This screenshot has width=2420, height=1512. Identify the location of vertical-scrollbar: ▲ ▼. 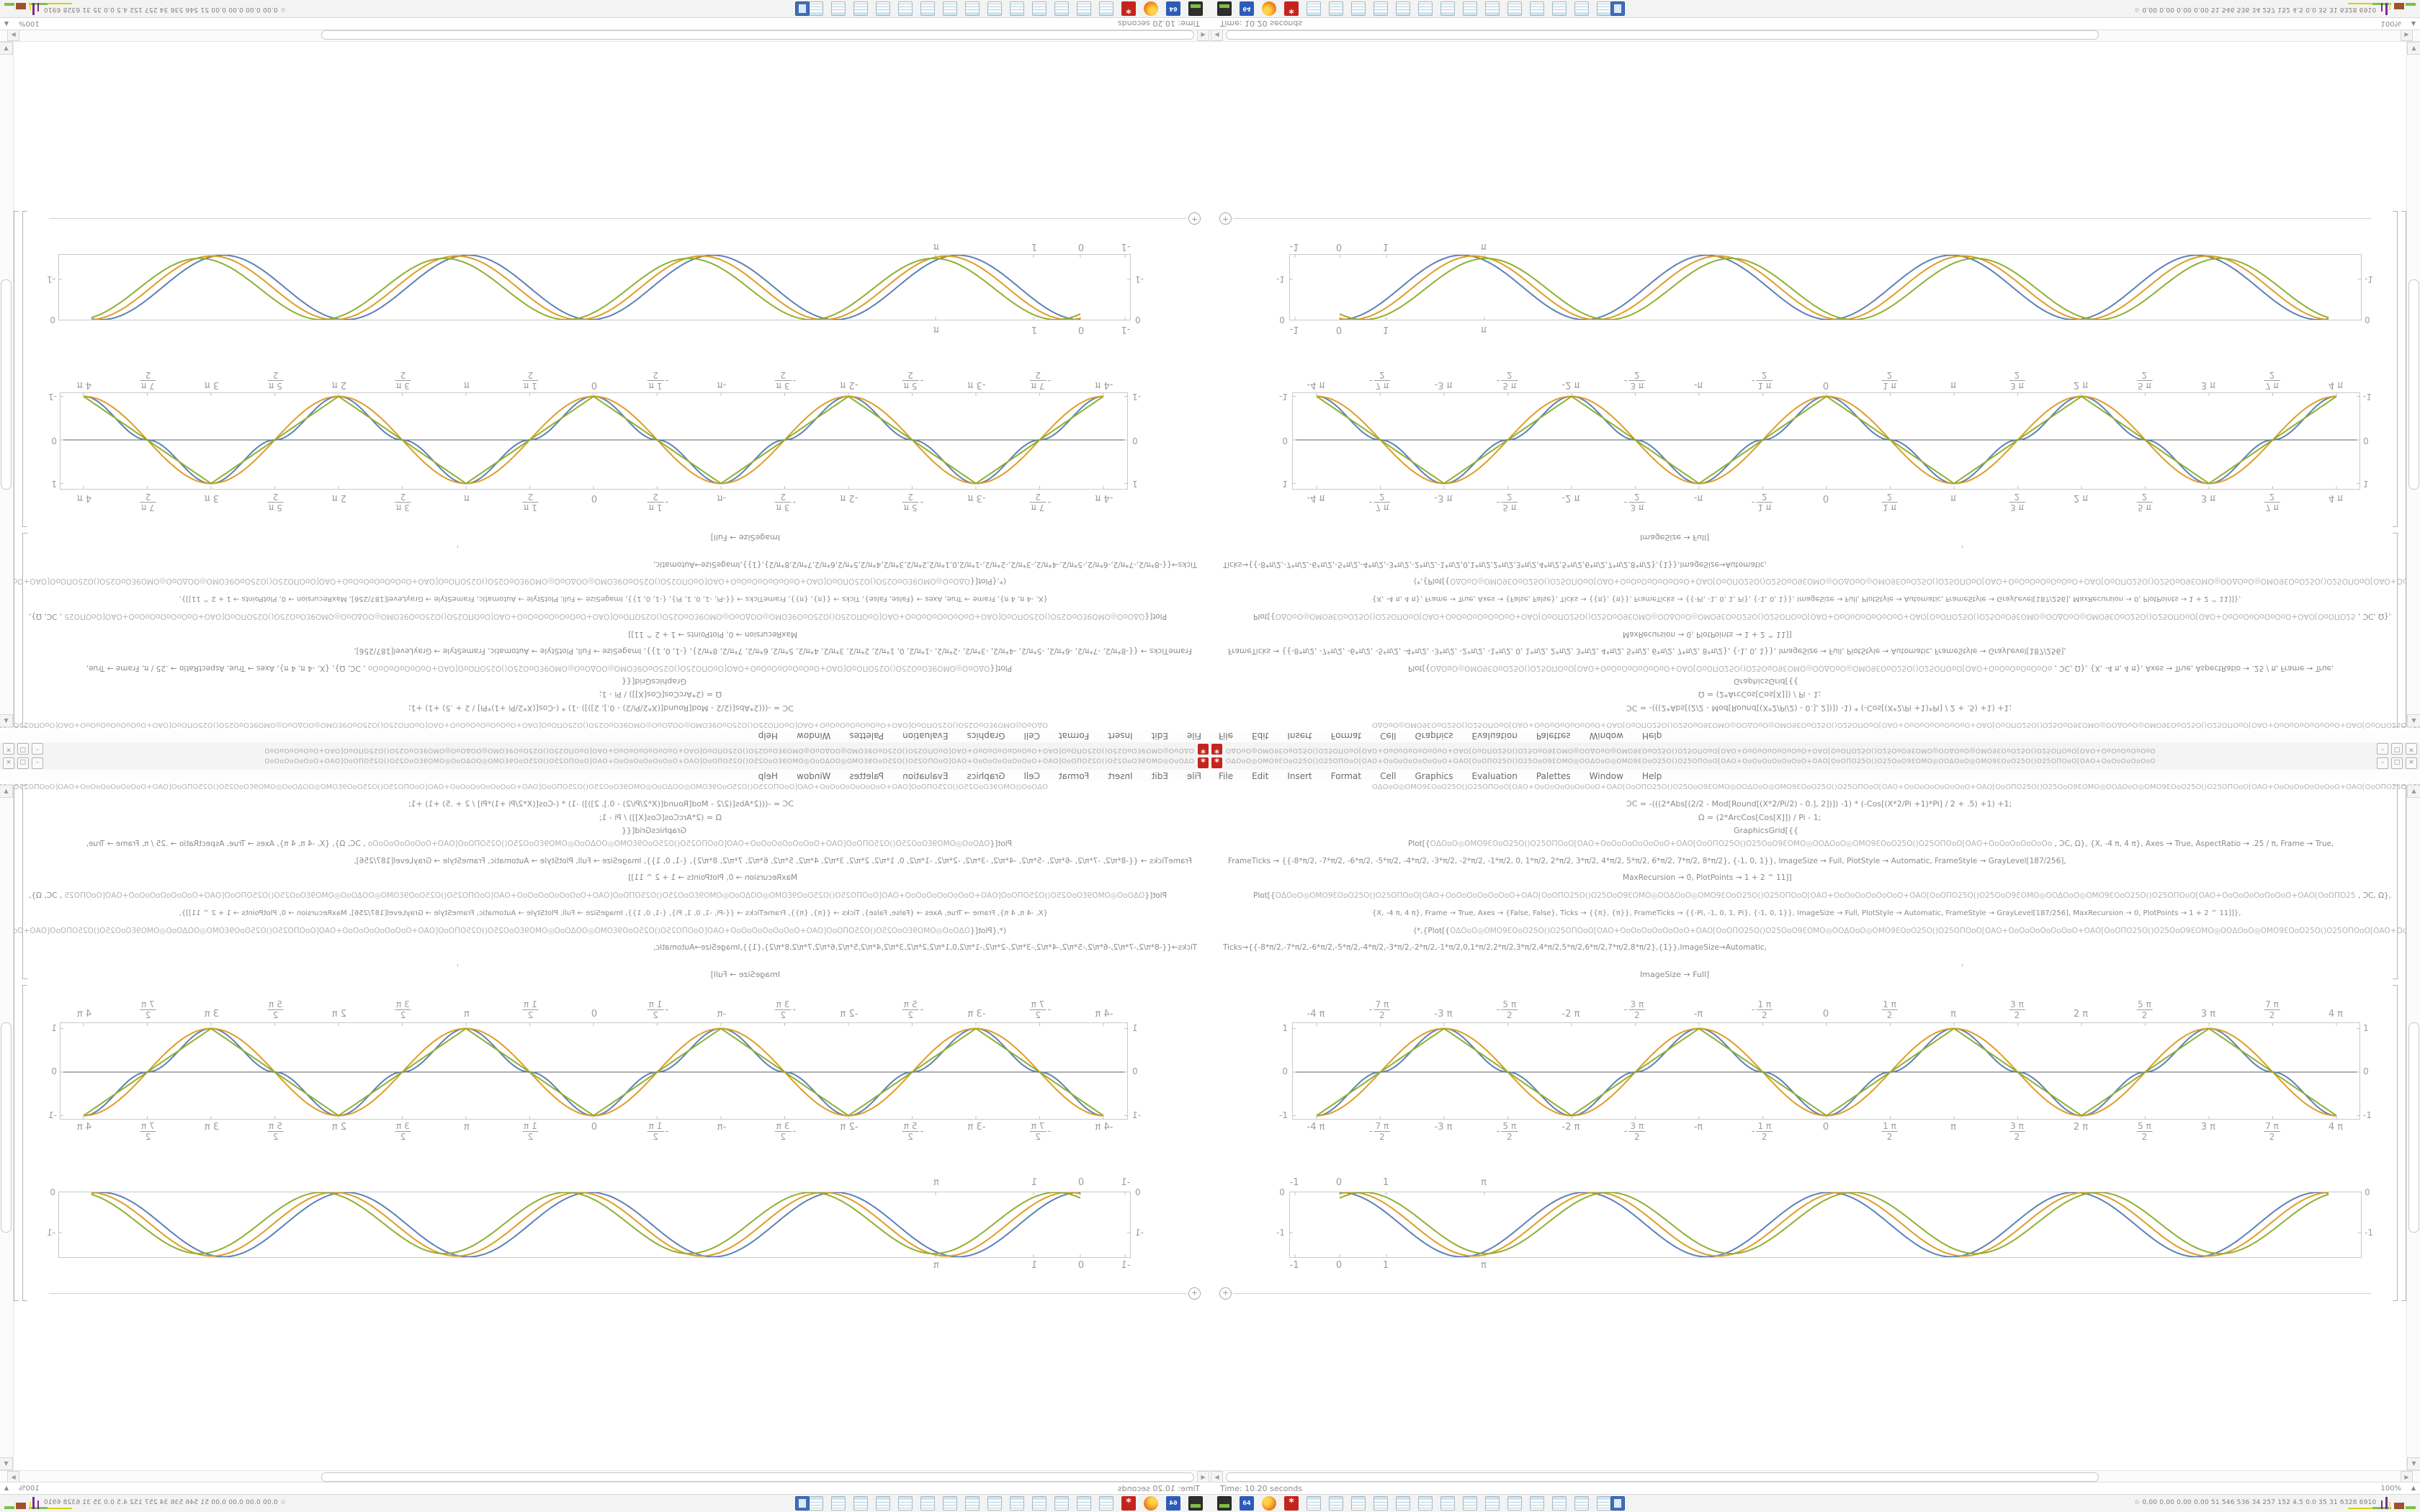
(2413, 384).